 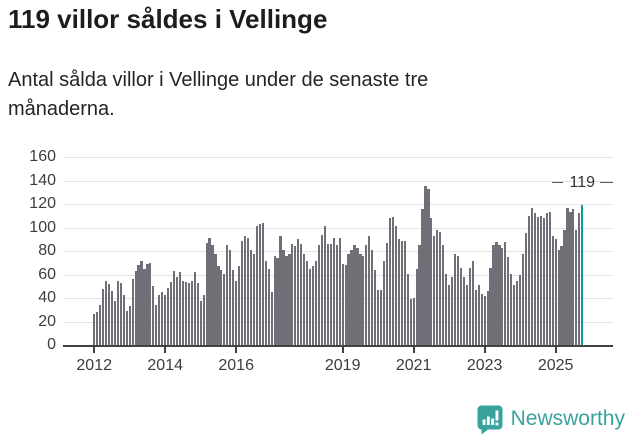 I want to click on y-axis-label: 140, so click(x=42, y=180).